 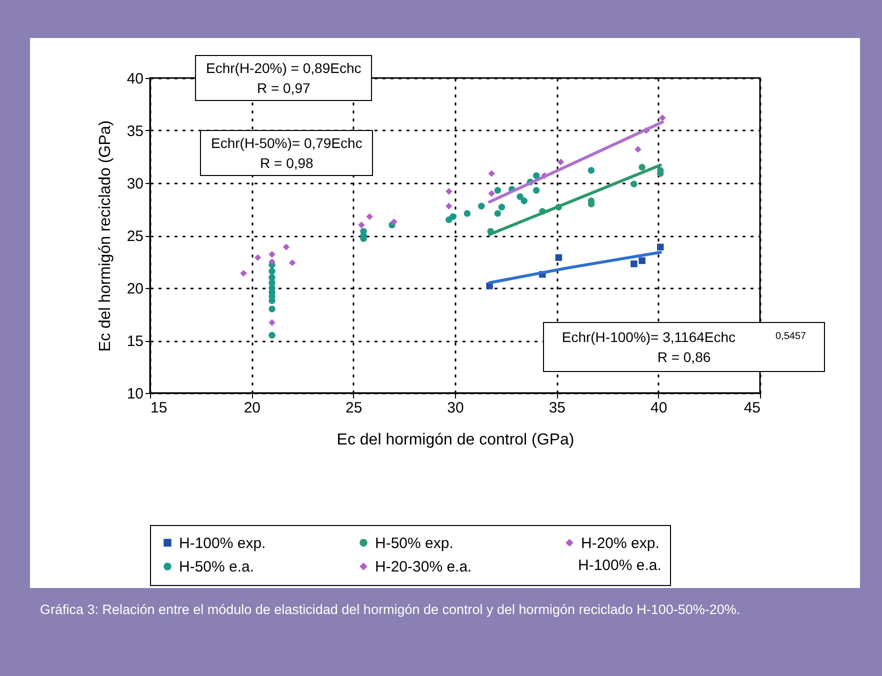 What do you see at coordinates (620, 566) in the screenshot?
I see `text: H-100% e.a.` at bounding box center [620, 566].